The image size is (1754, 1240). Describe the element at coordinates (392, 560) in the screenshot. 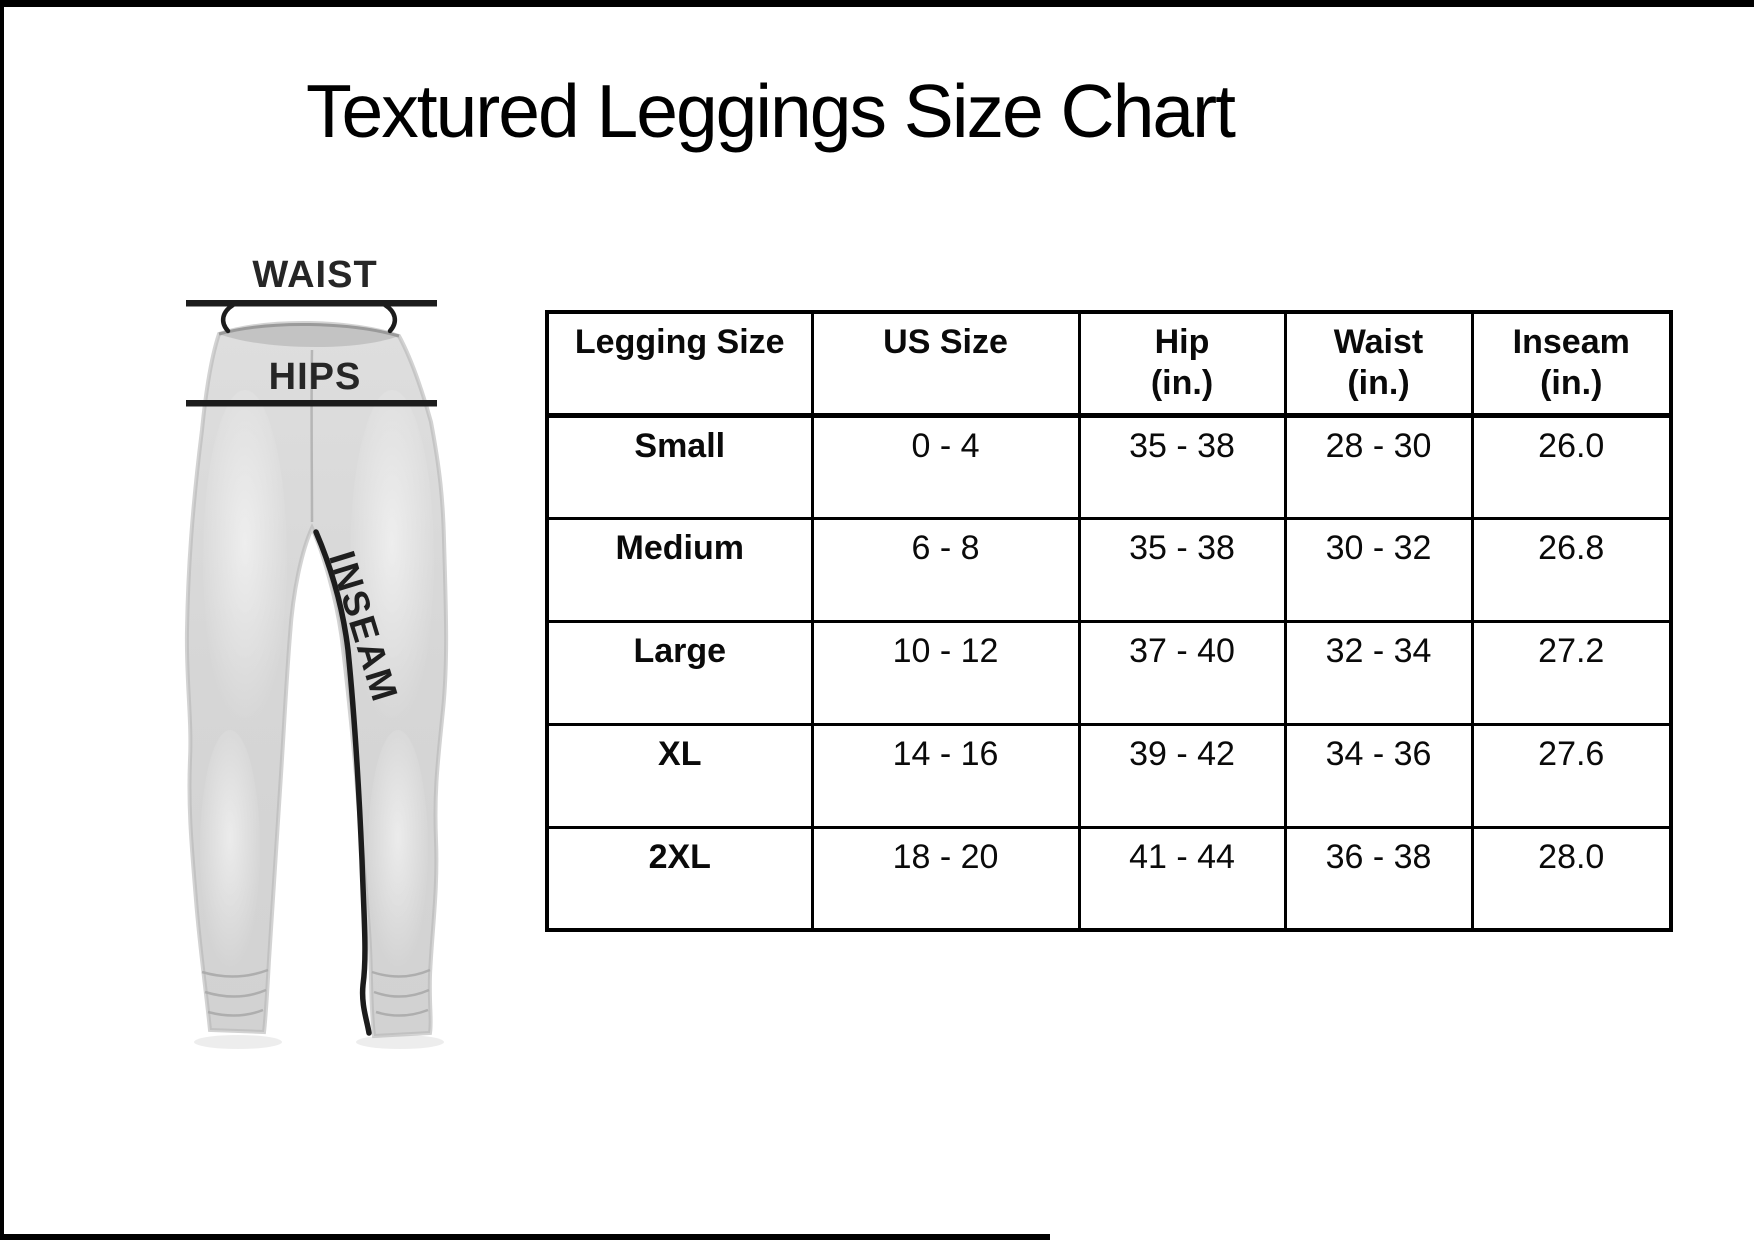

I see `highlight-right-leg` at that location.